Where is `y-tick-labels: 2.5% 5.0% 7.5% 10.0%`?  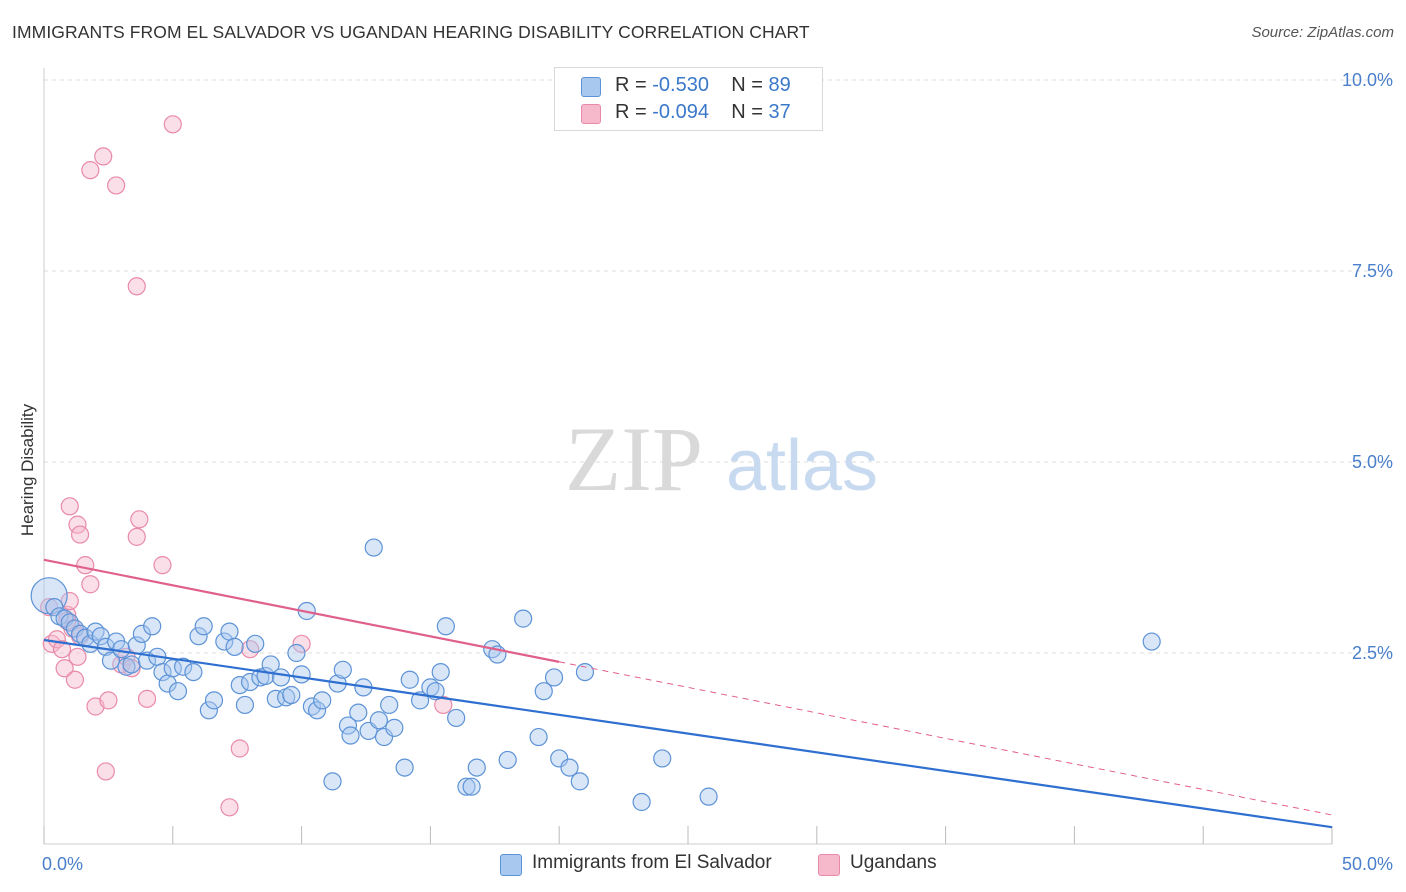 y-tick-labels: 2.5% 5.0% 7.5% 10.0% is located at coordinates (1367, 366).